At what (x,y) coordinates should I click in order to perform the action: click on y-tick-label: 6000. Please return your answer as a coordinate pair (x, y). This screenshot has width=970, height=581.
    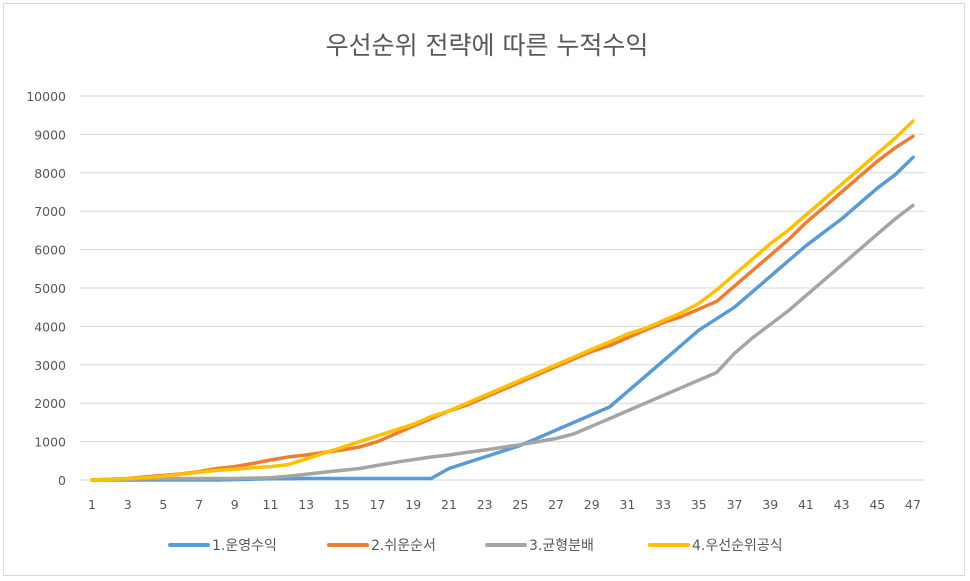
    Looking at the image, I should click on (50, 250).